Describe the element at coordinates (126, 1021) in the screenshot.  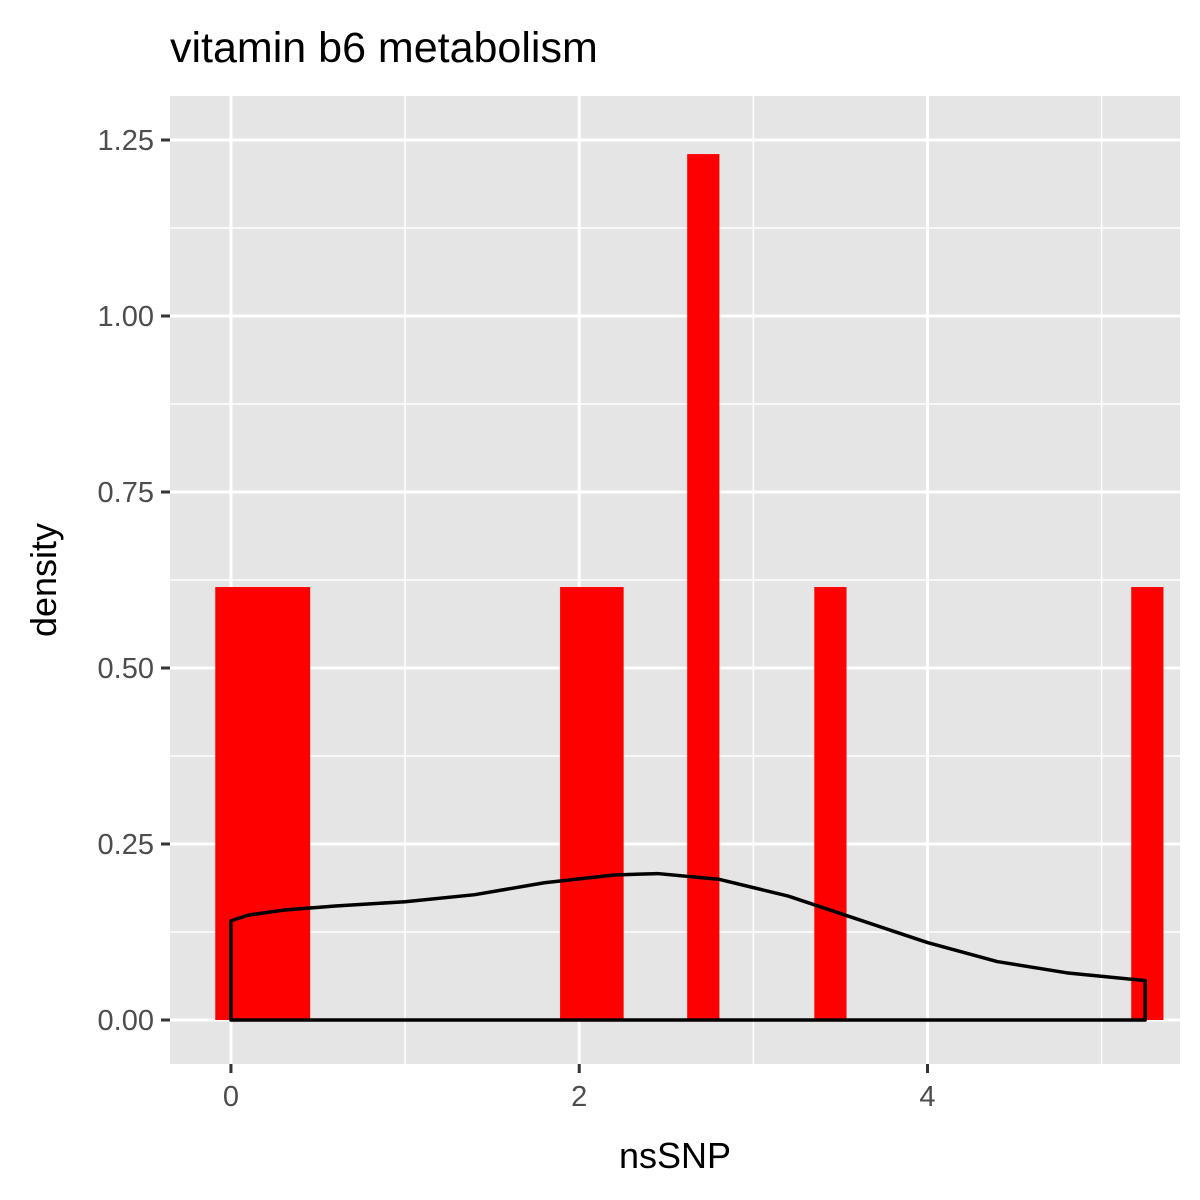
I see `y-tick-label: 0.00` at that location.